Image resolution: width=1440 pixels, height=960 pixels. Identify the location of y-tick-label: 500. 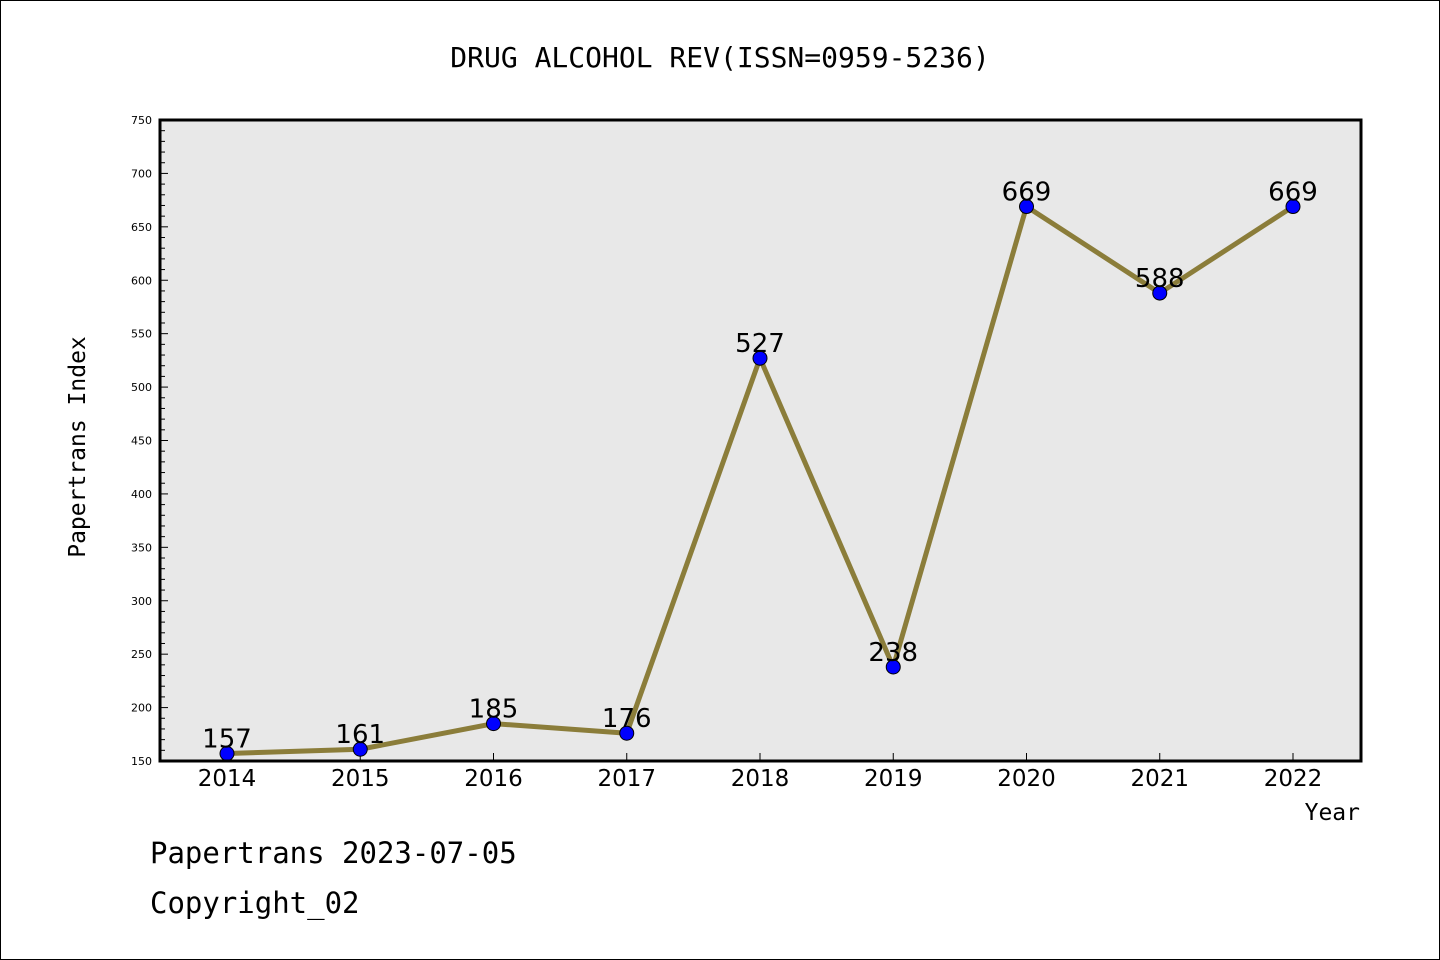
(141, 387).